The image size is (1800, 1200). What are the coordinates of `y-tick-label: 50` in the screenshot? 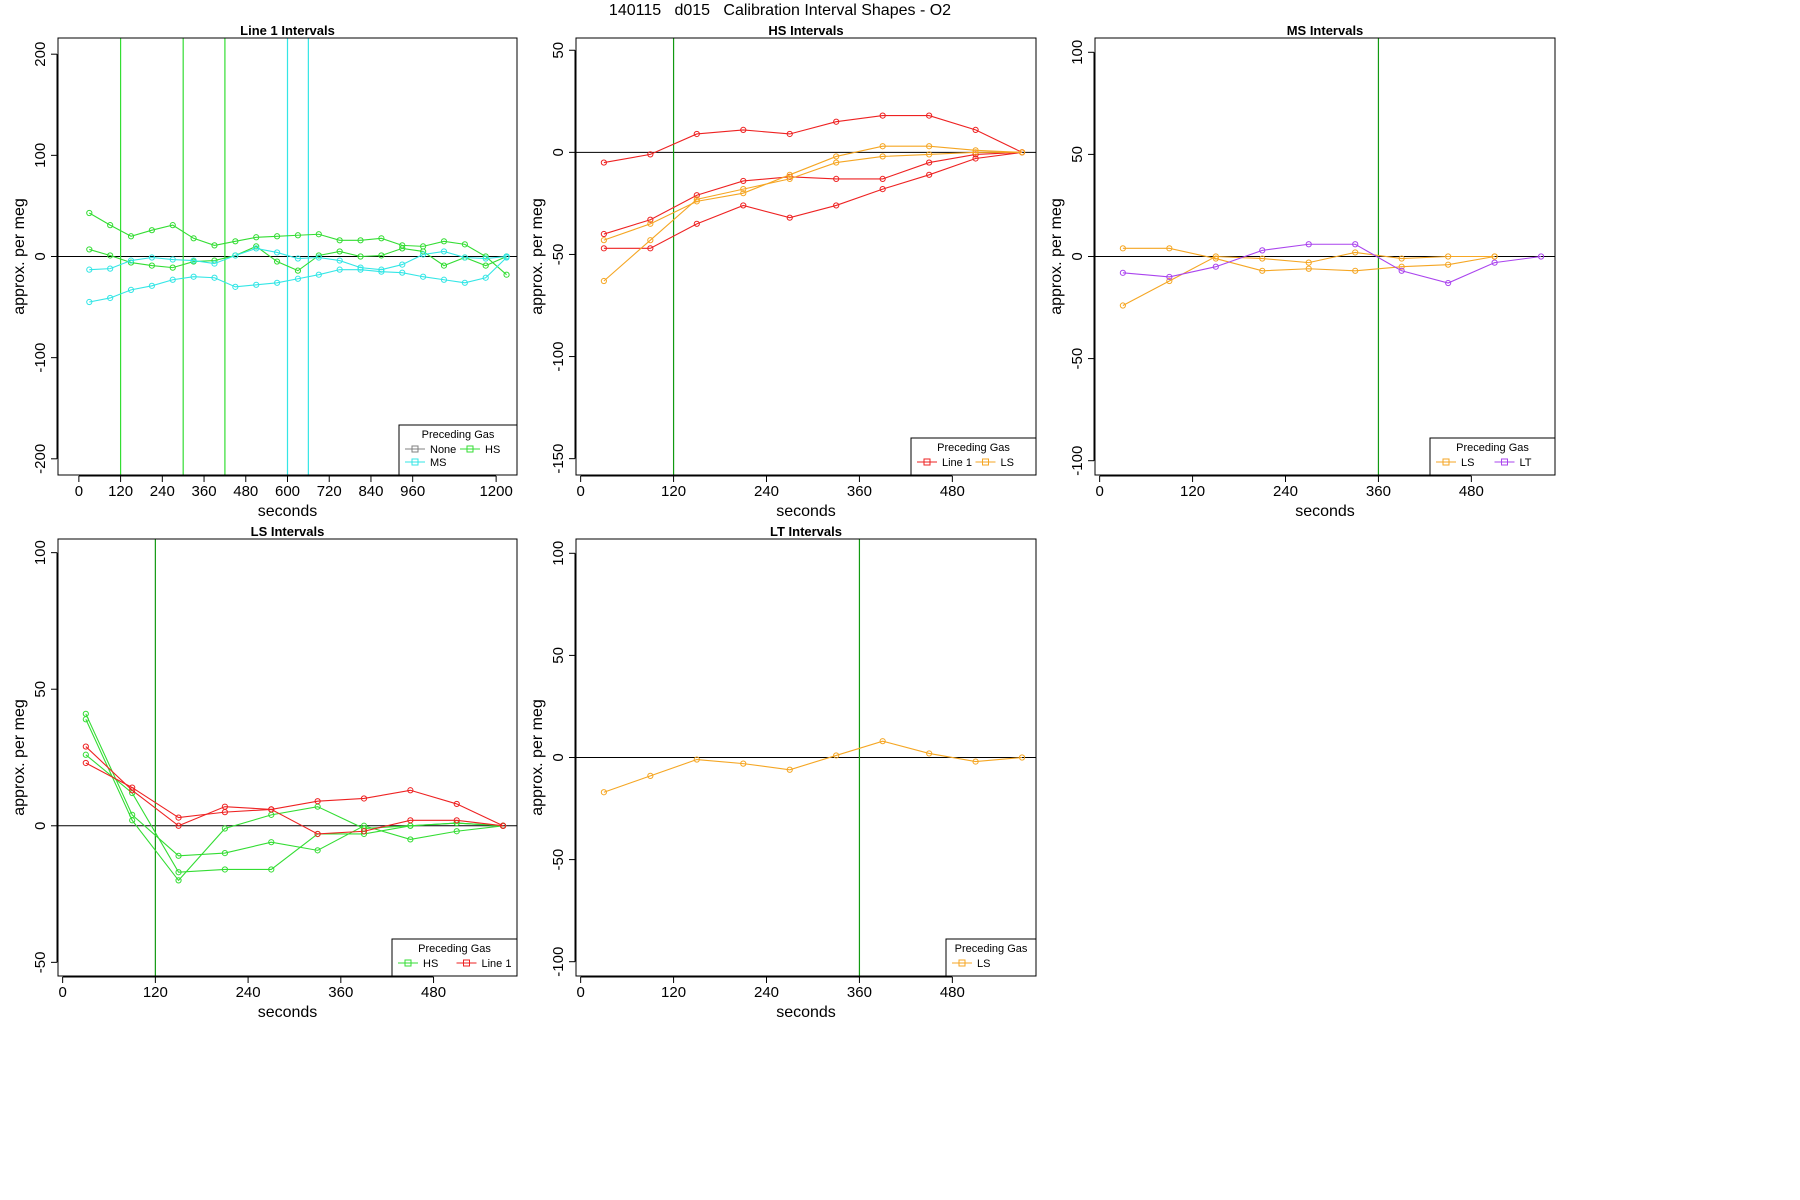 It's located at (558, 50).